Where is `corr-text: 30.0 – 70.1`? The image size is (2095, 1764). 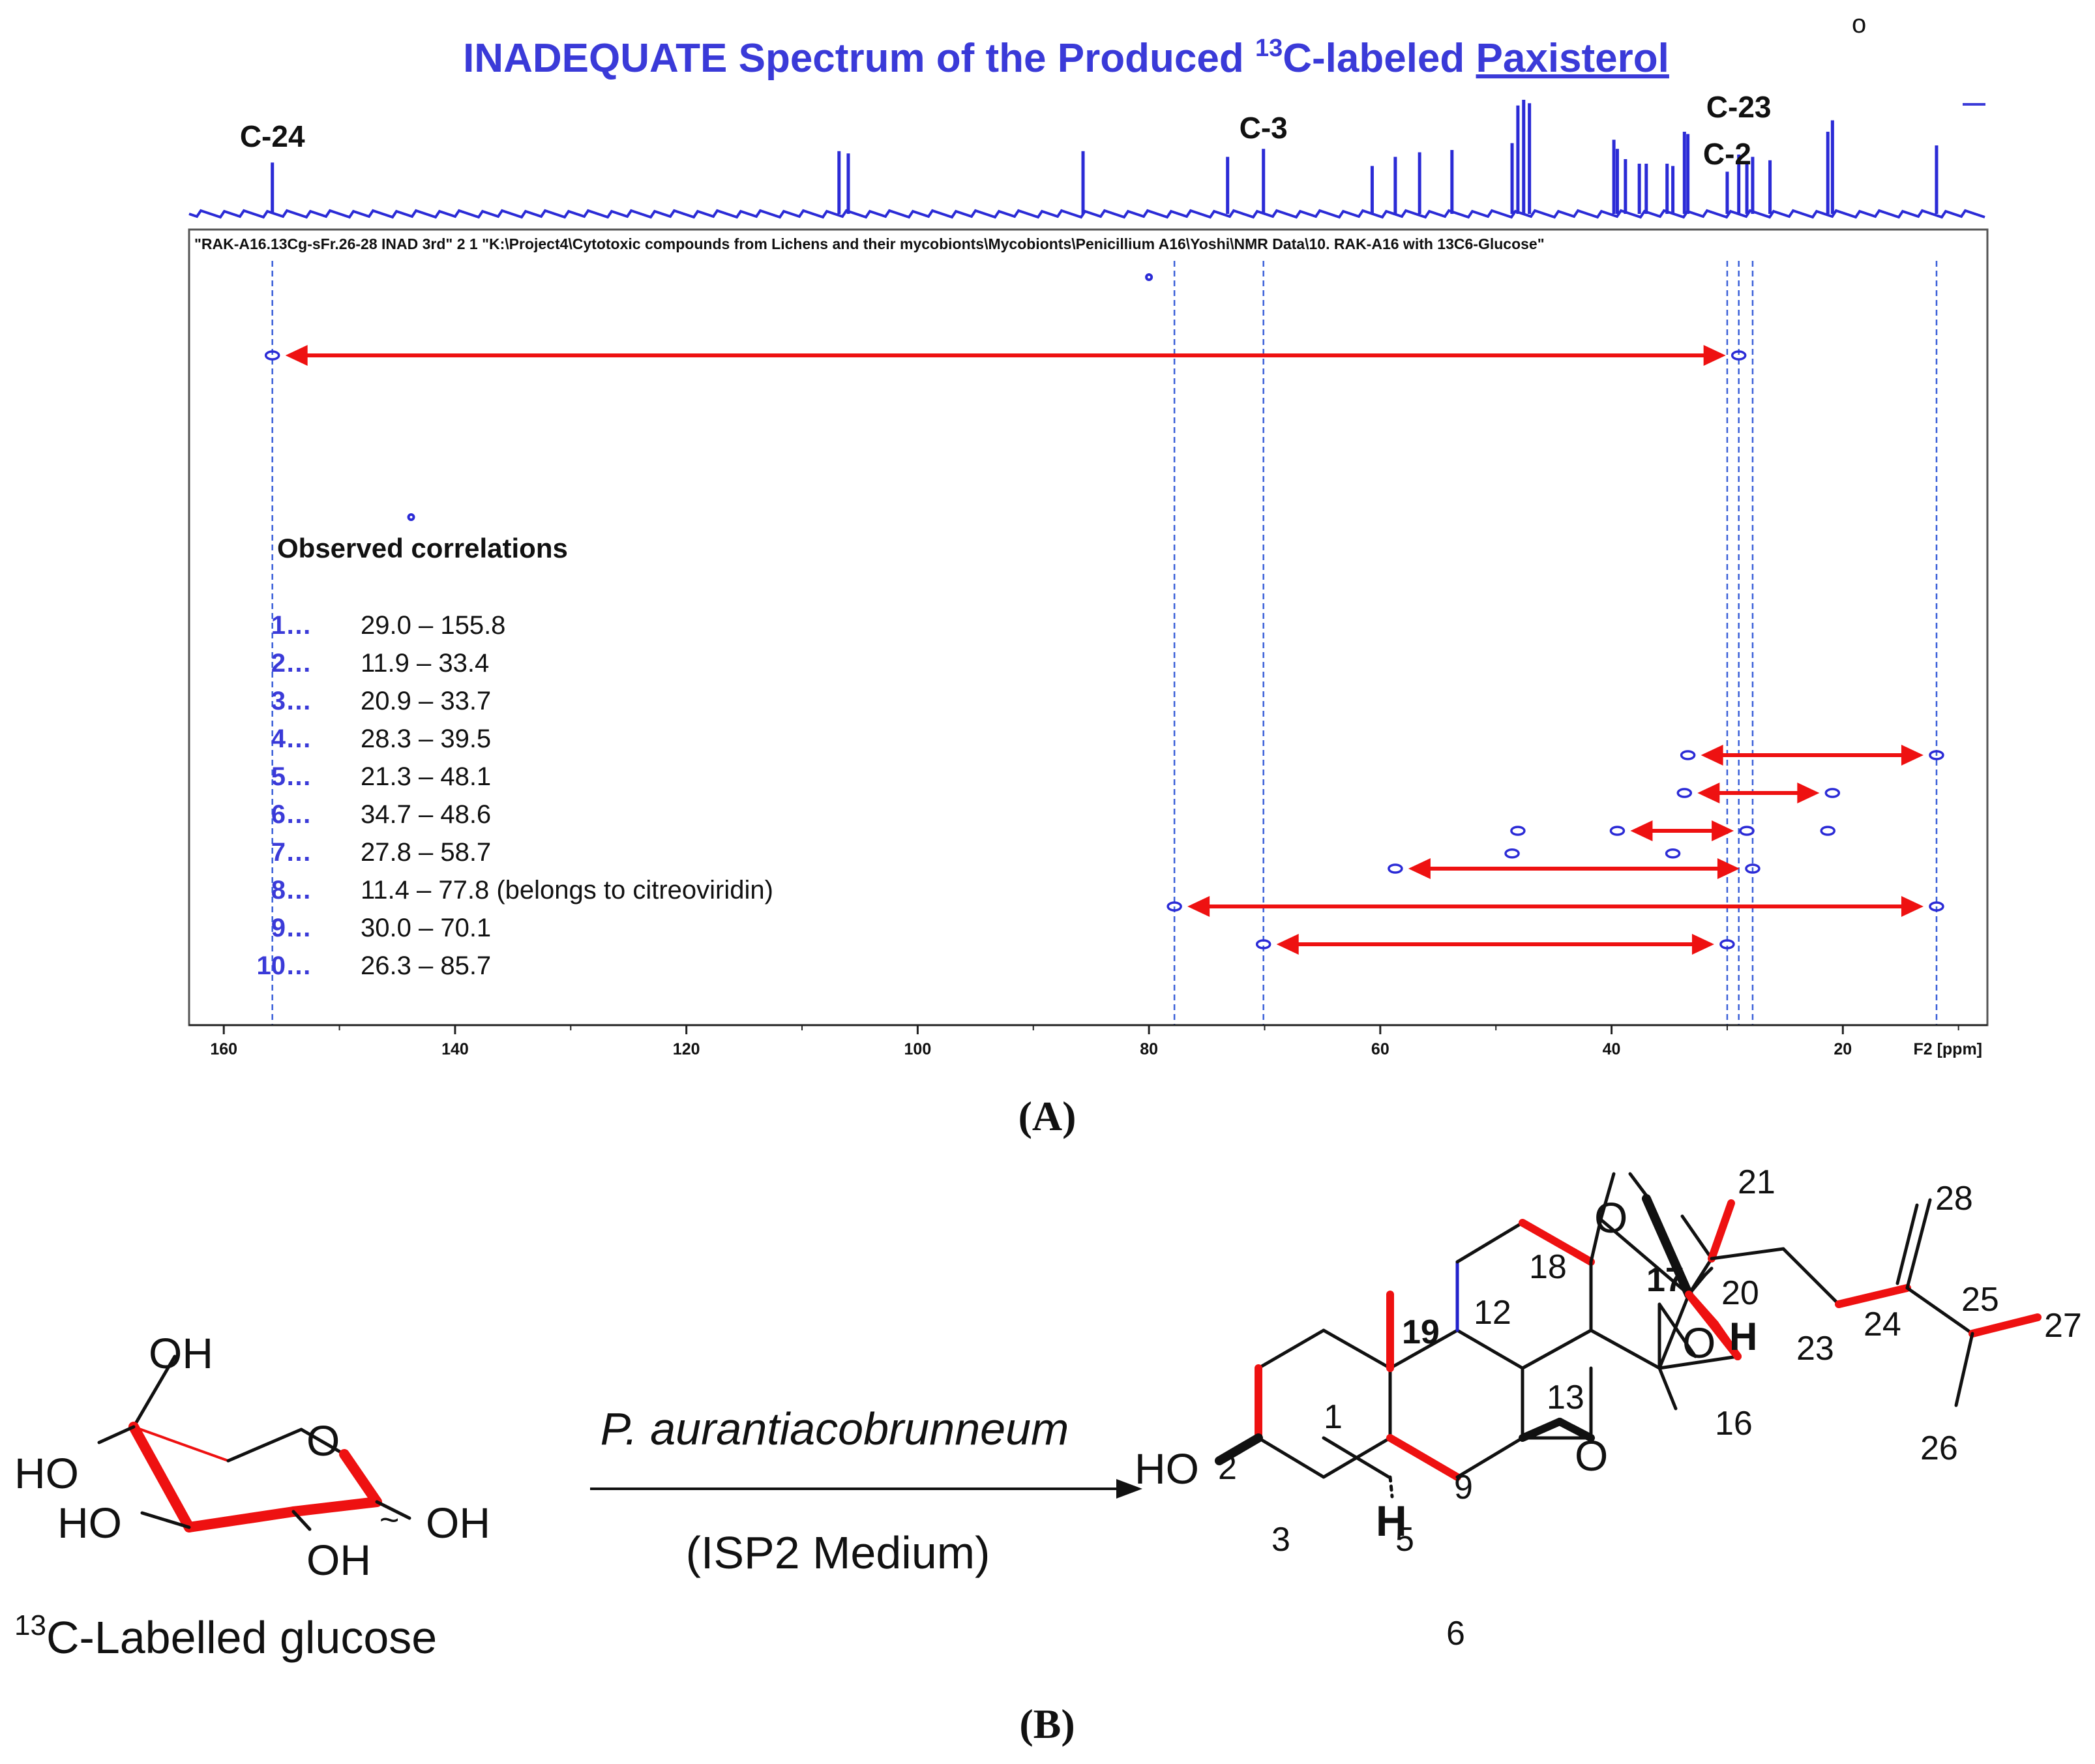 corr-text: 30.0 – 70.1 is located at coordinates (426, 928).